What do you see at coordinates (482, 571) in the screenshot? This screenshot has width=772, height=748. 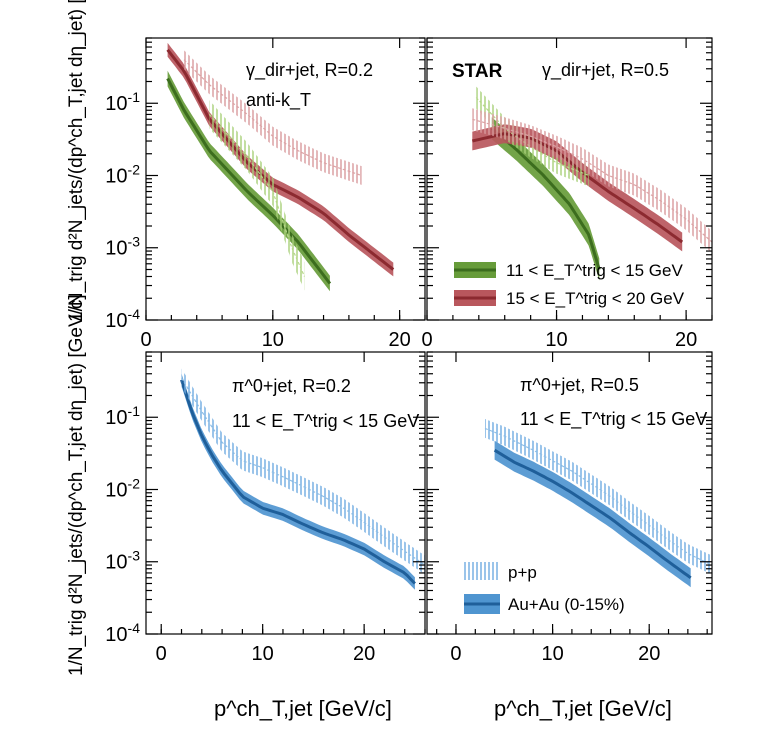 I see `legend-swatch-pp` at bounding box center [482, 571].